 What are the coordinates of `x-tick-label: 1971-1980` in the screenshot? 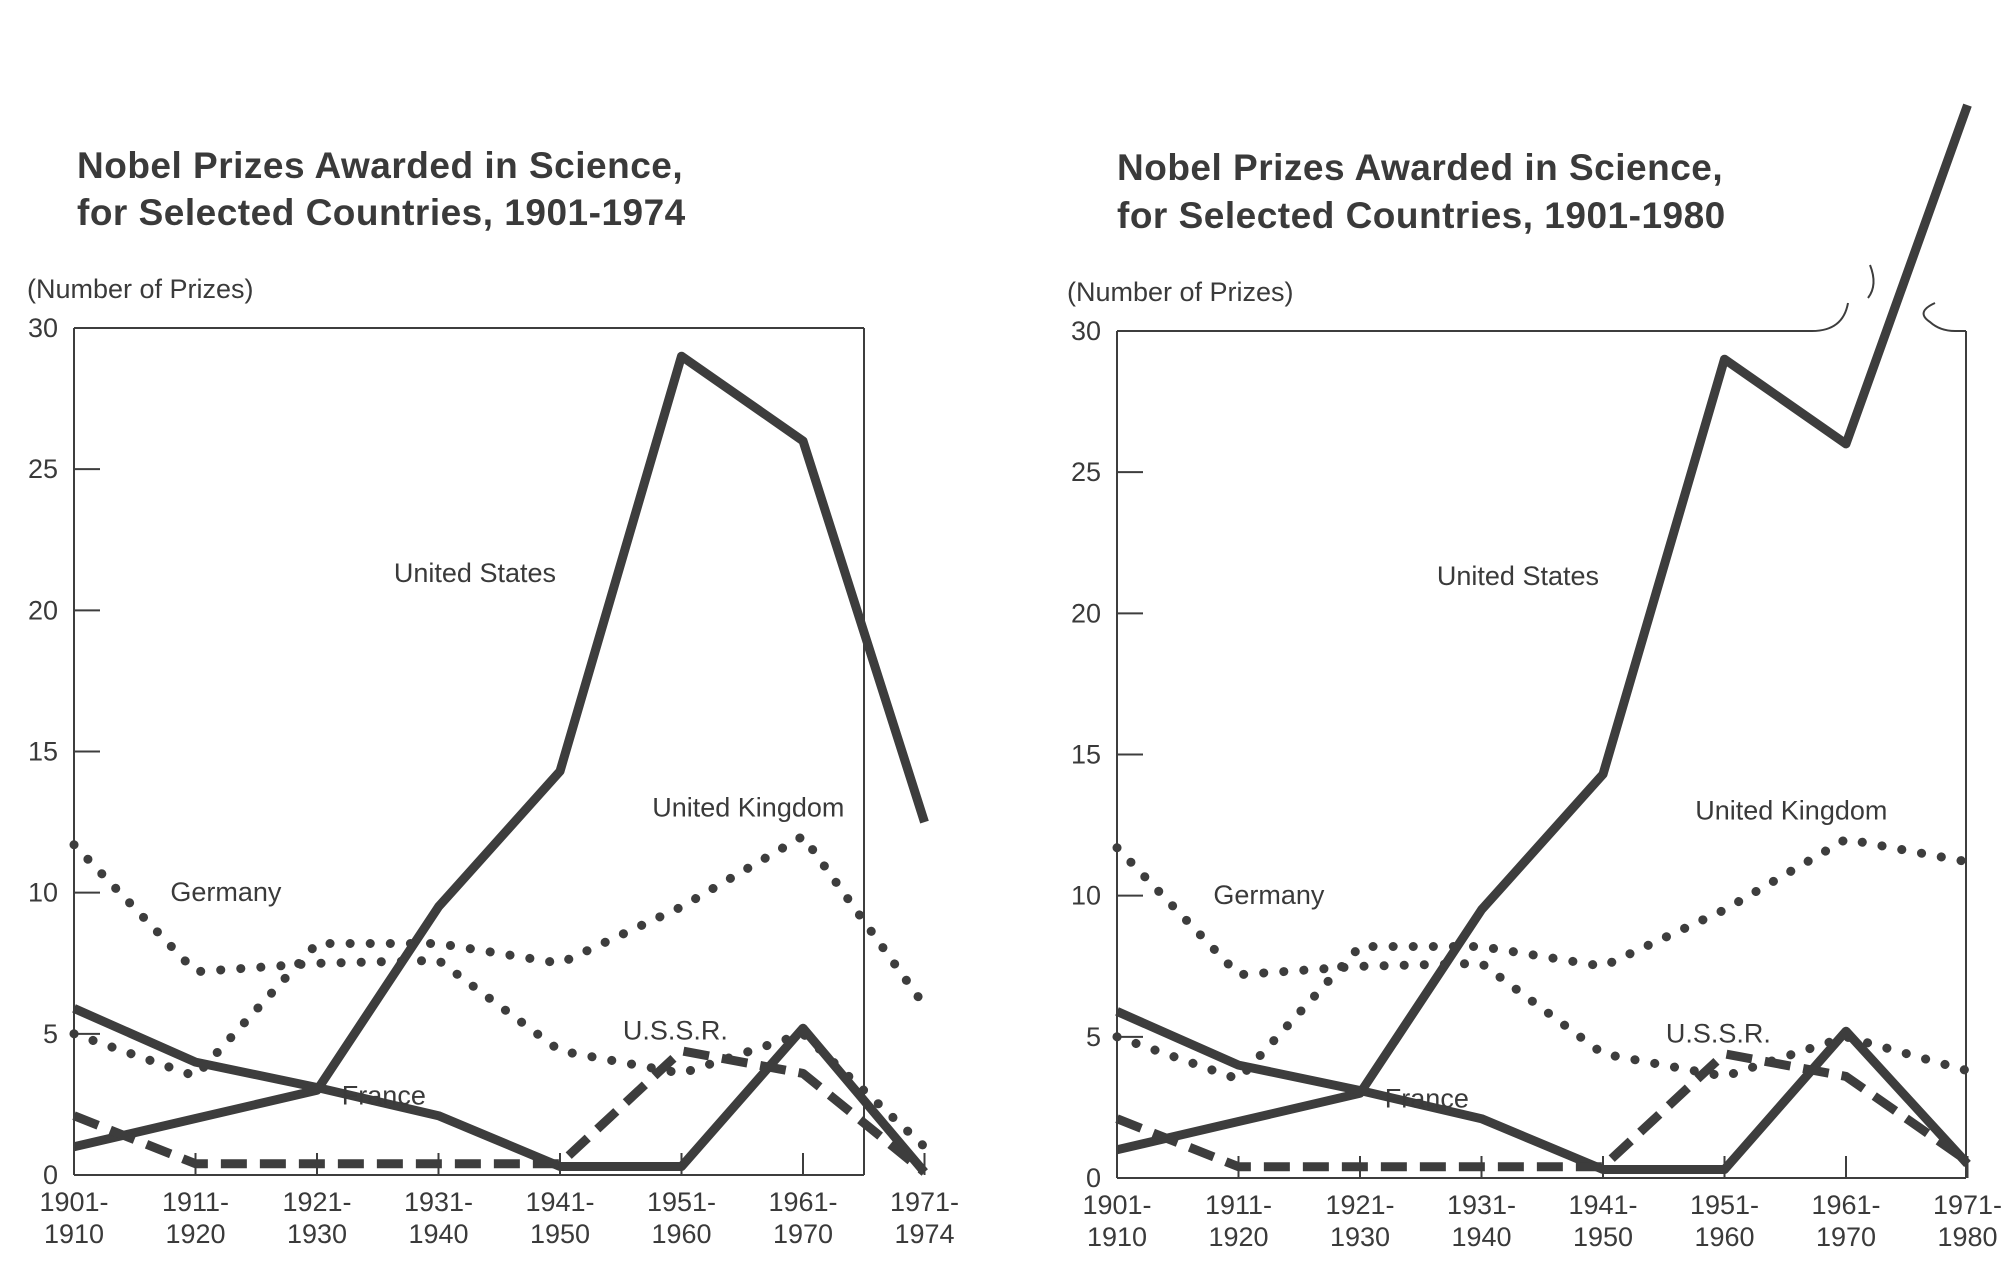 It's located at (1967, 1221).